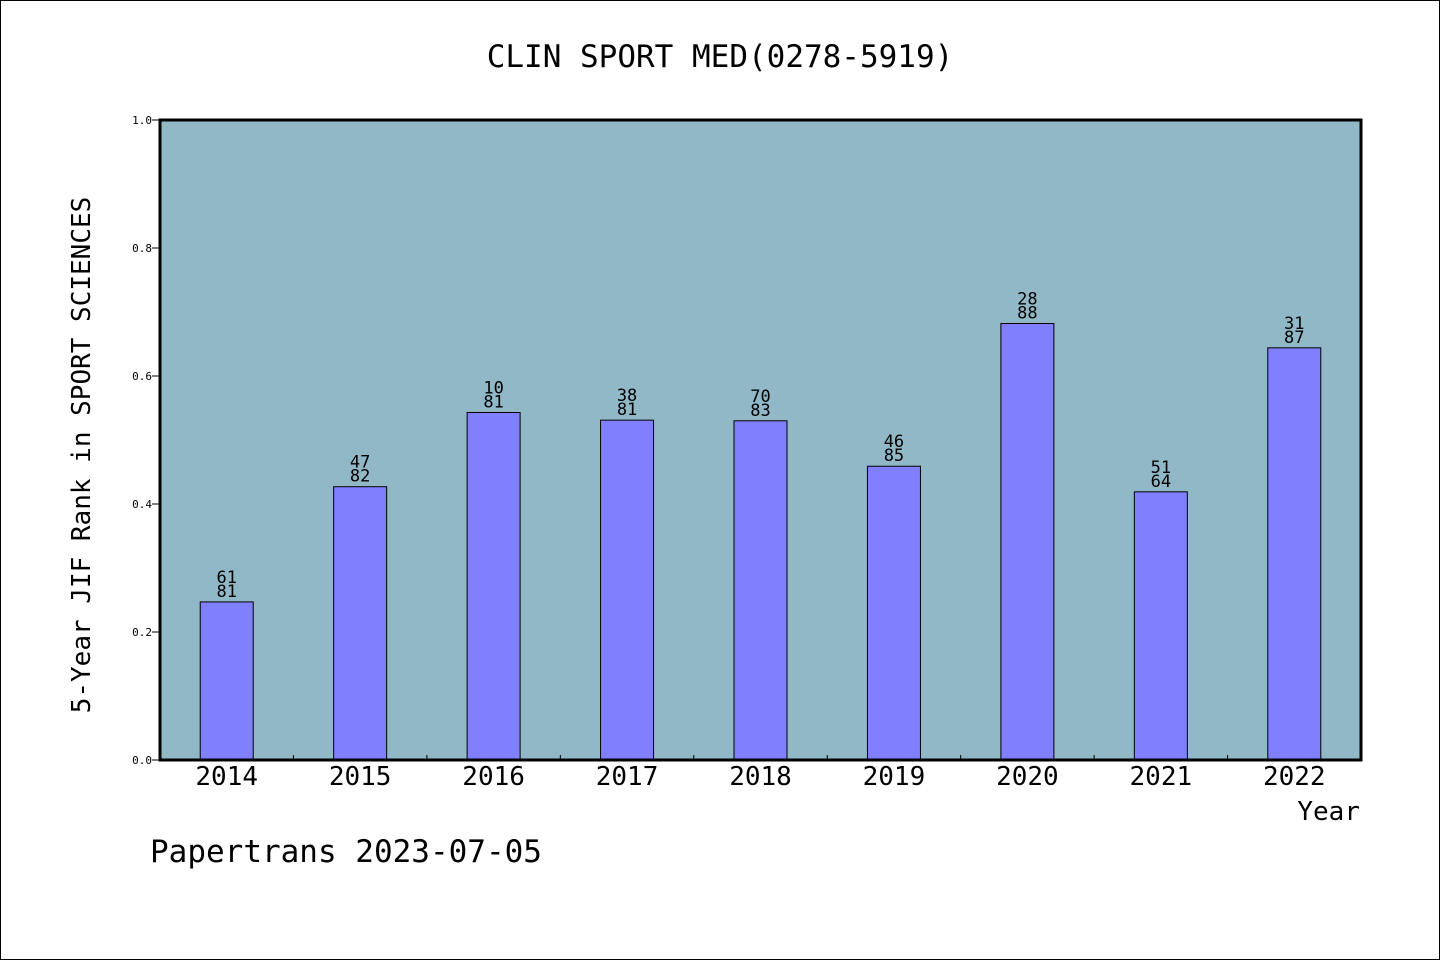 The image size is (1440, 960). What do you see at coordinates (760, 411) in the screenshot?
I see `bar-total-label: 83` at bounding box center [760, 411].